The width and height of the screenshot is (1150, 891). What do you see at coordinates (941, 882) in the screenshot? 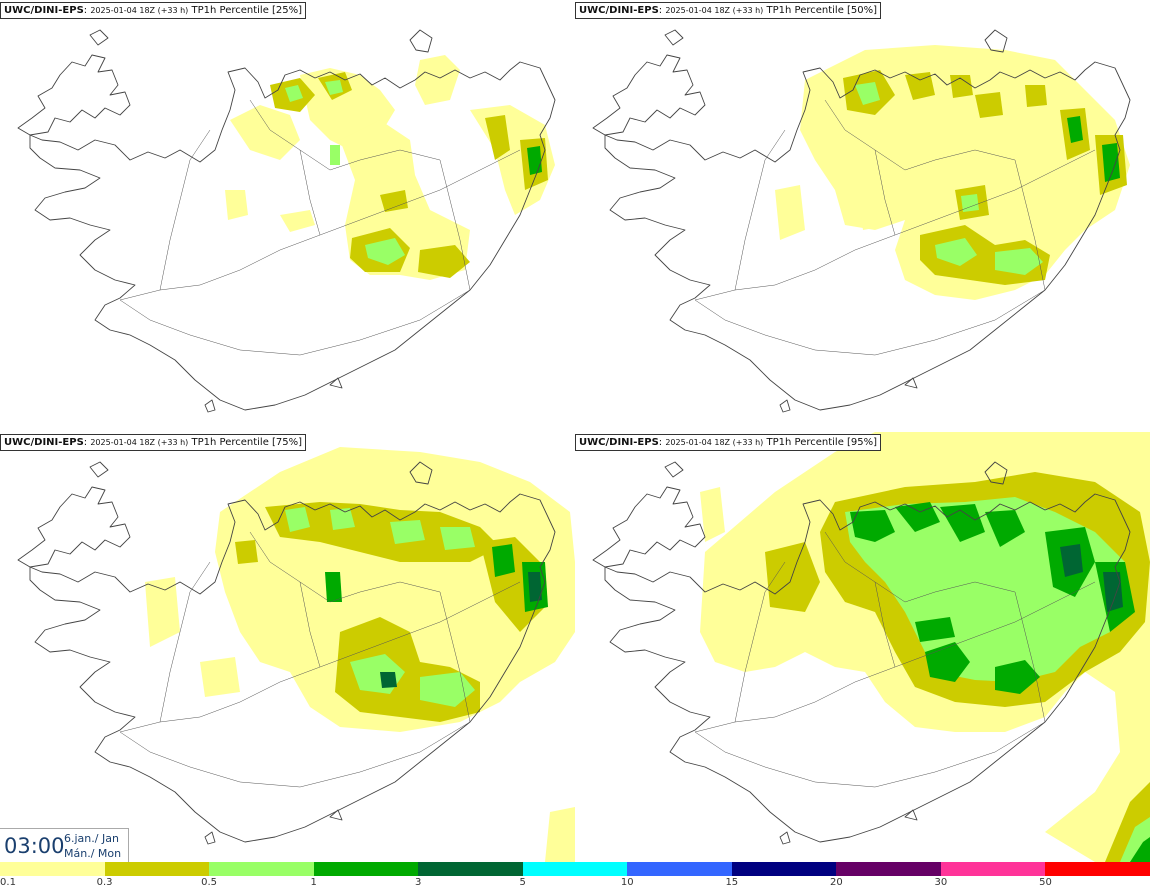
I see `legend-tick-label: 30` at bounding box center [941, 882].